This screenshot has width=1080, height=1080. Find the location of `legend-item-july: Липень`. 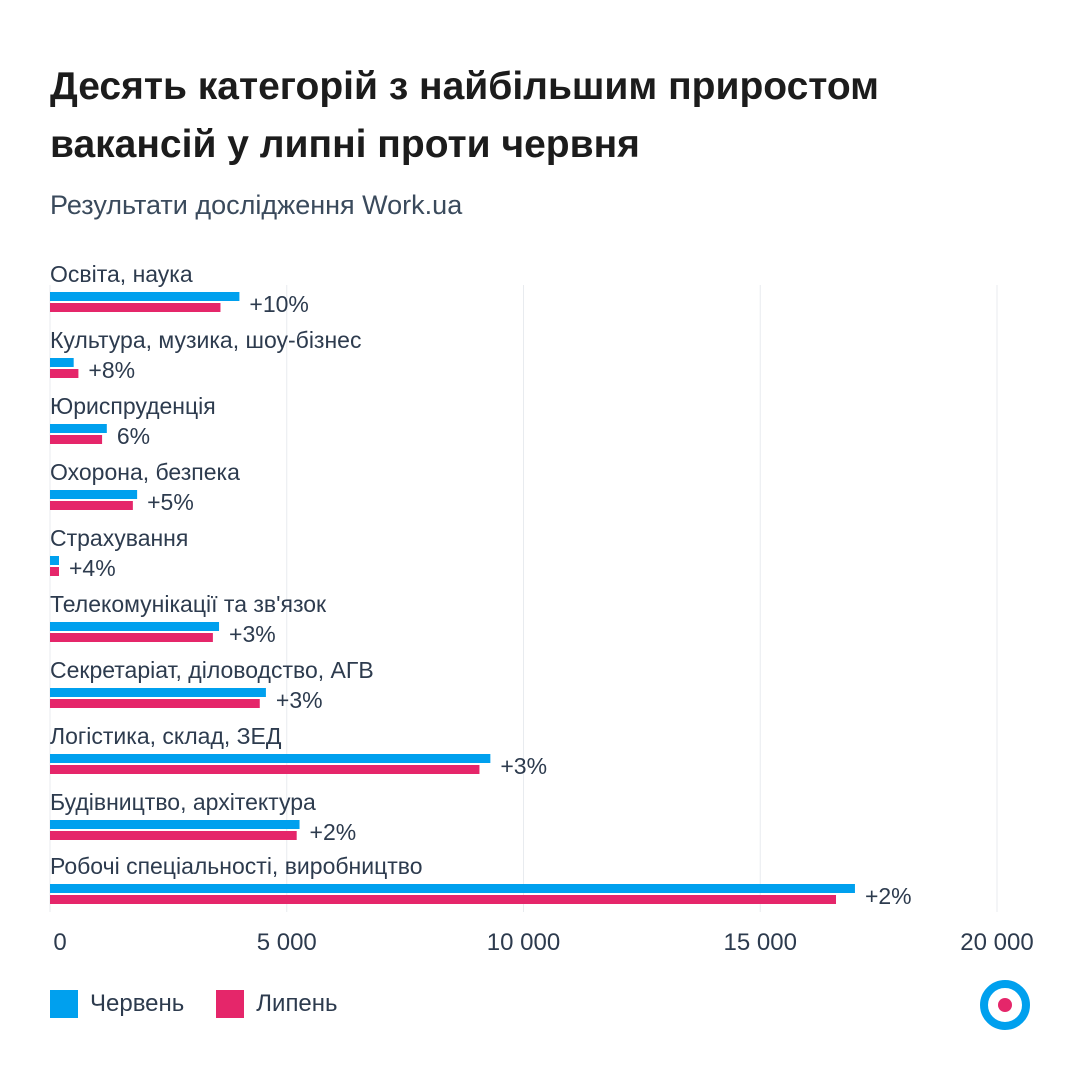

legend-item-july: Липень is located at coordinates (277, 1004).